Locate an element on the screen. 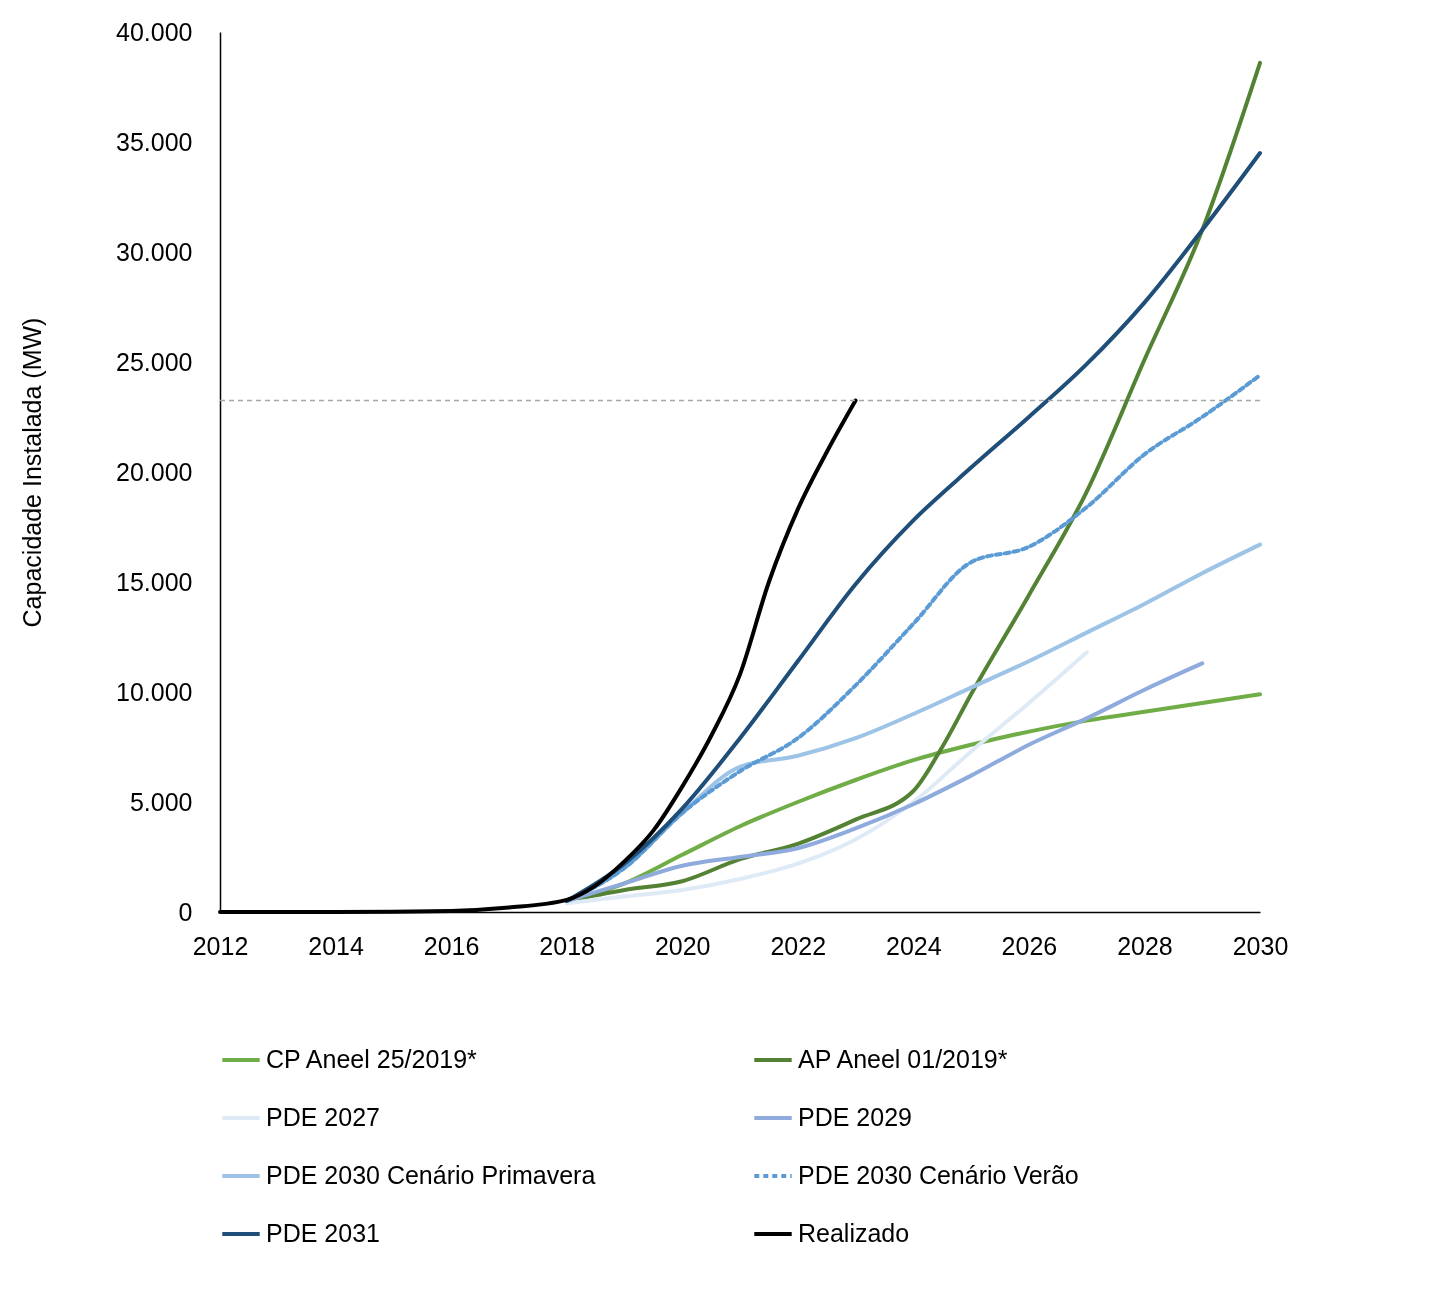  x-tick-label: 2030 is located at coordinates (1260, 945).